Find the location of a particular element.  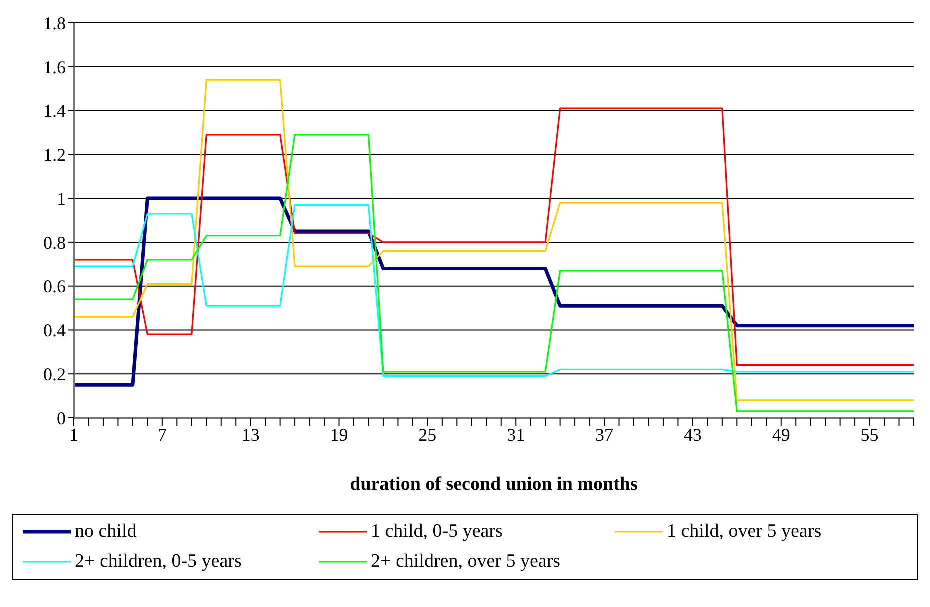

y-tick-label: 1.2 is located at coordinates (55, 155).